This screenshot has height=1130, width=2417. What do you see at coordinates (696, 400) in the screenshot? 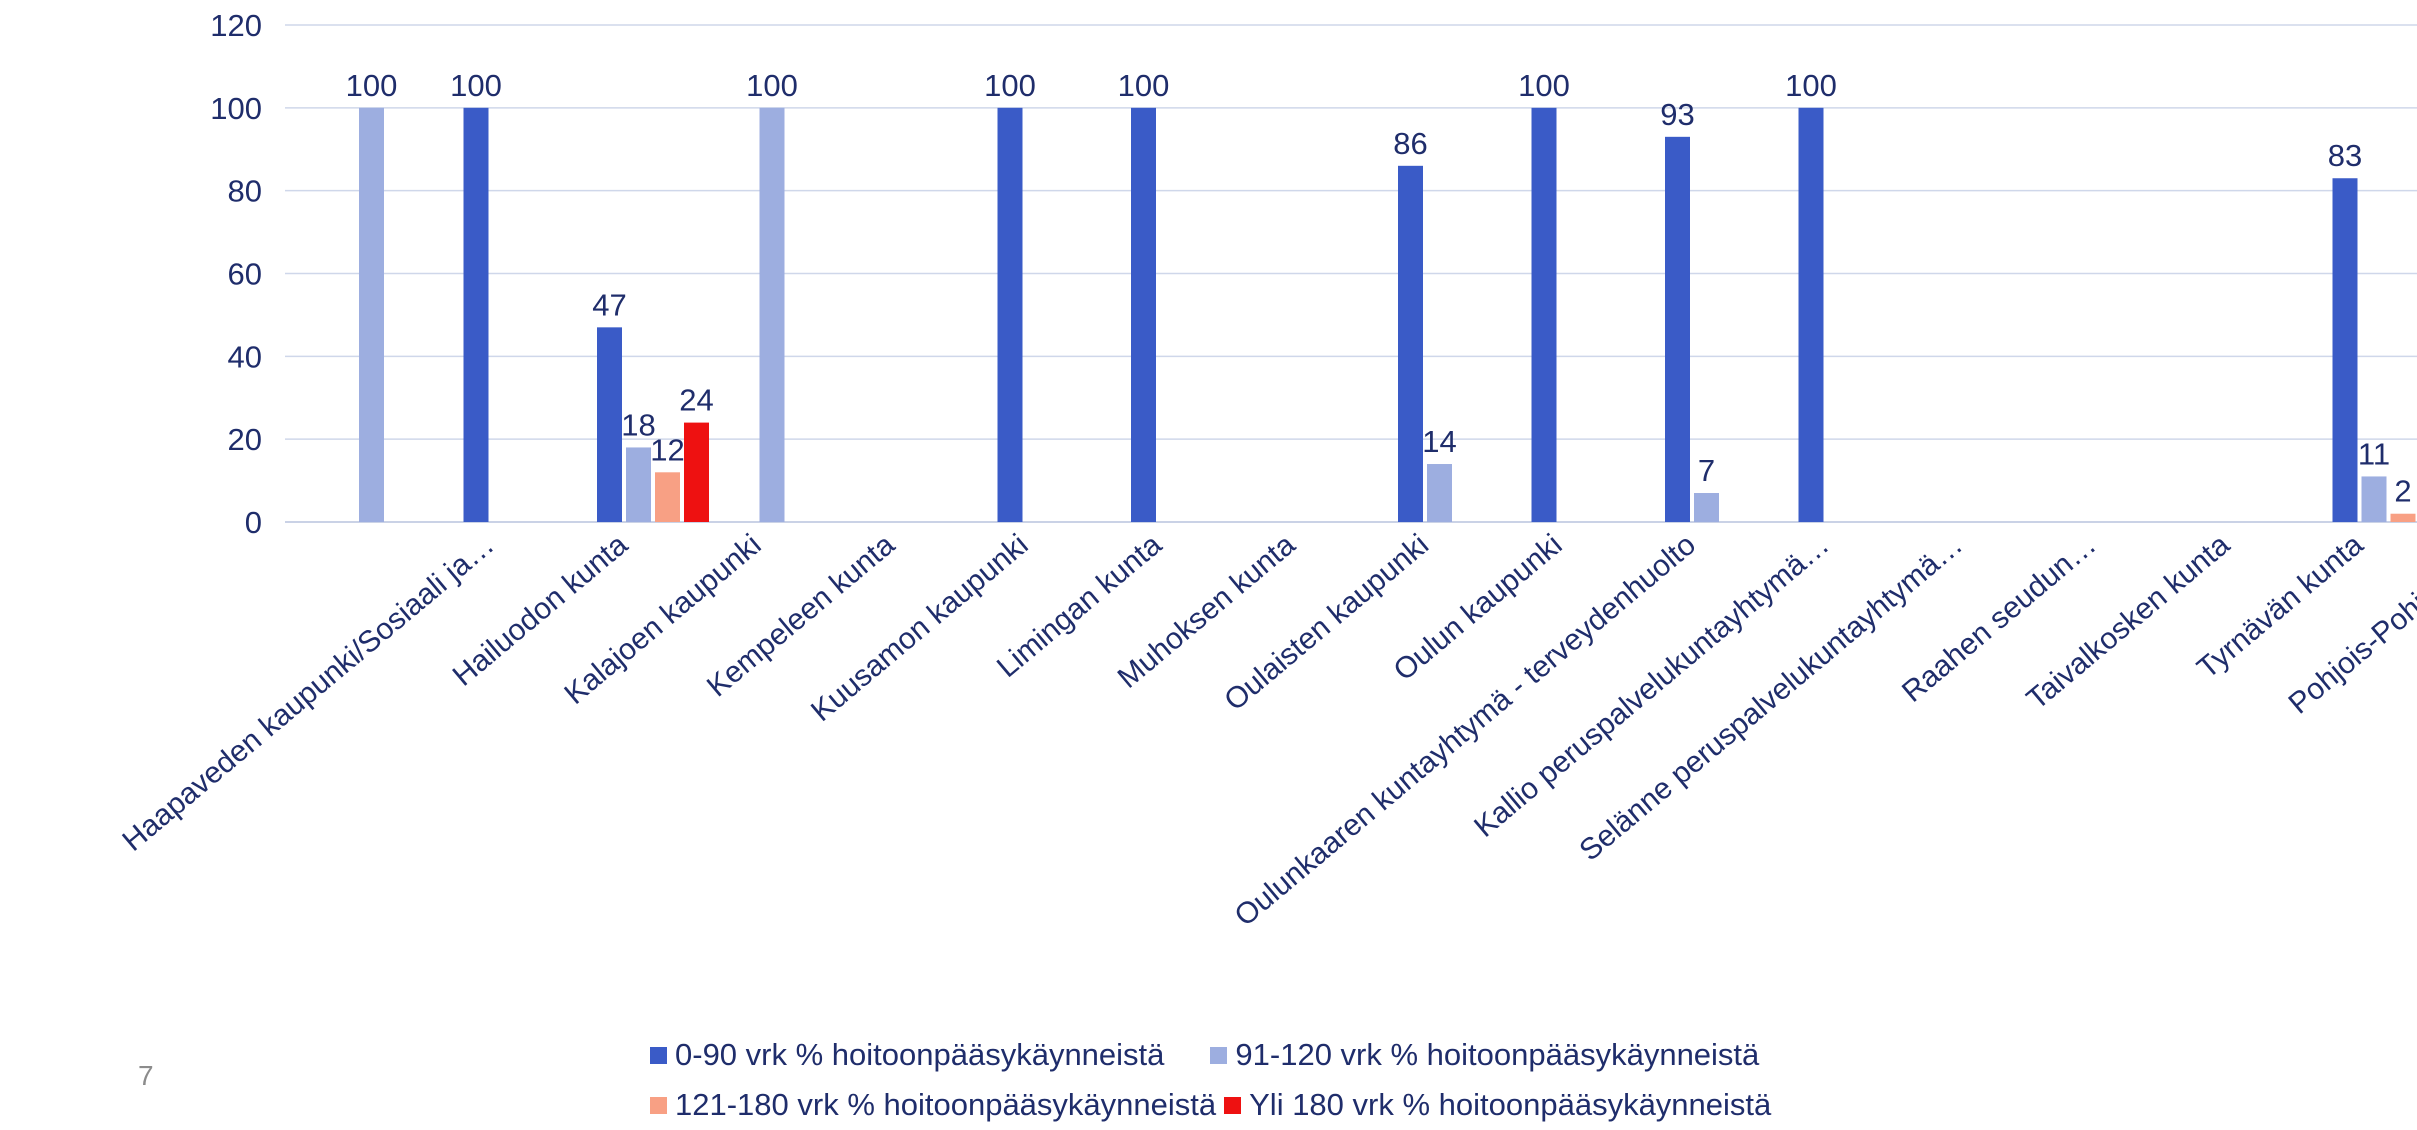
I see `data-label: 24` at bounding box center [696, 400].